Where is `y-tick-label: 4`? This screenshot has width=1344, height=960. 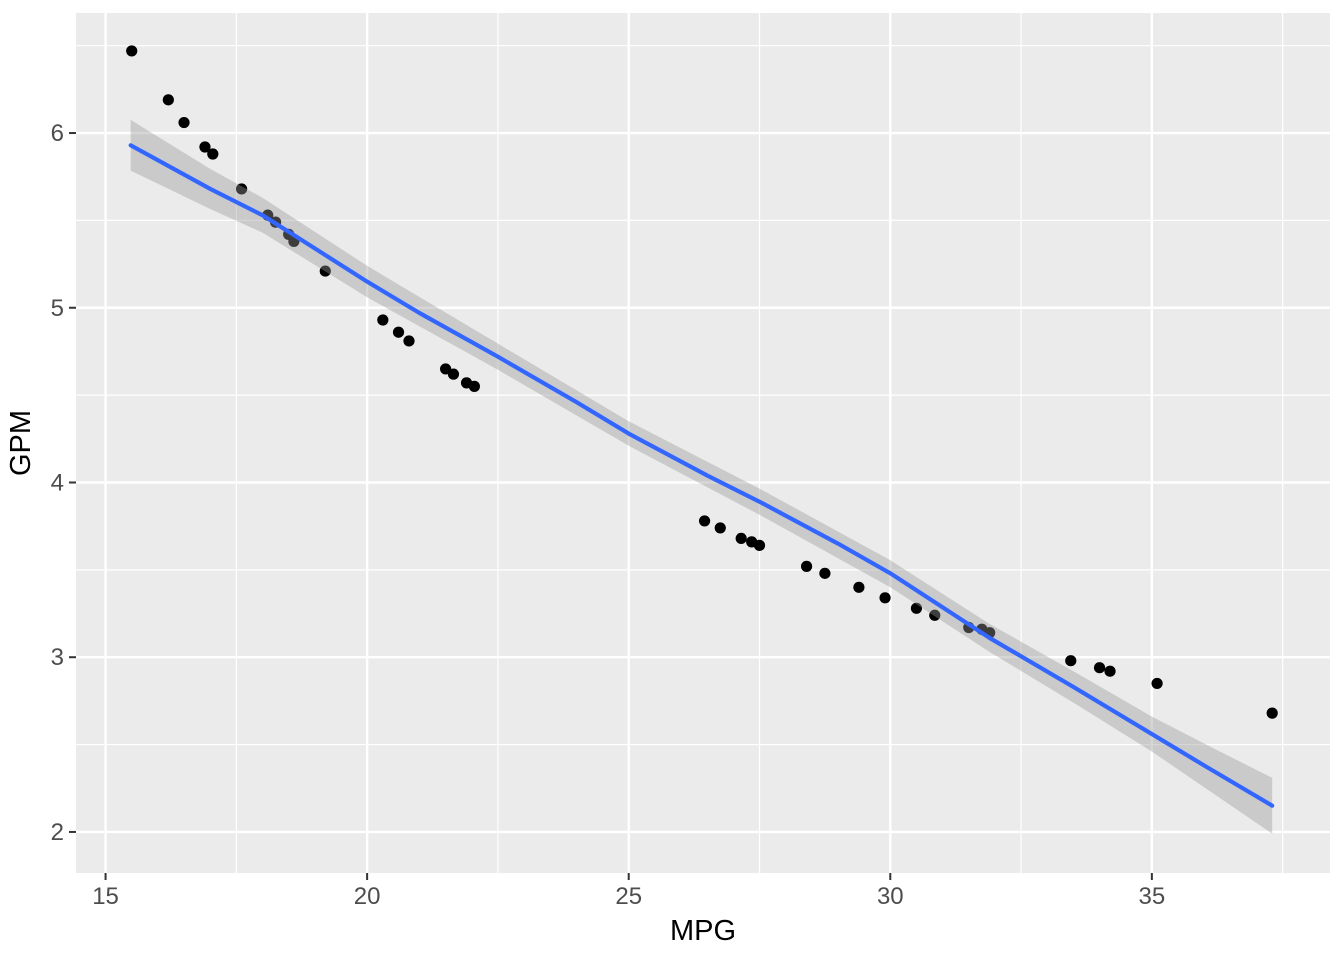 y-tick-label: 4 is located at coordinates (57, 482).